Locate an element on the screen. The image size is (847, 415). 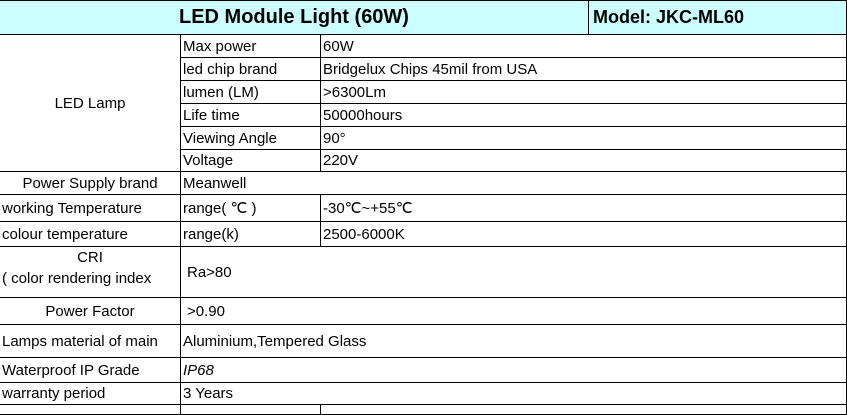
table-row is located at coordinates (423, 409).